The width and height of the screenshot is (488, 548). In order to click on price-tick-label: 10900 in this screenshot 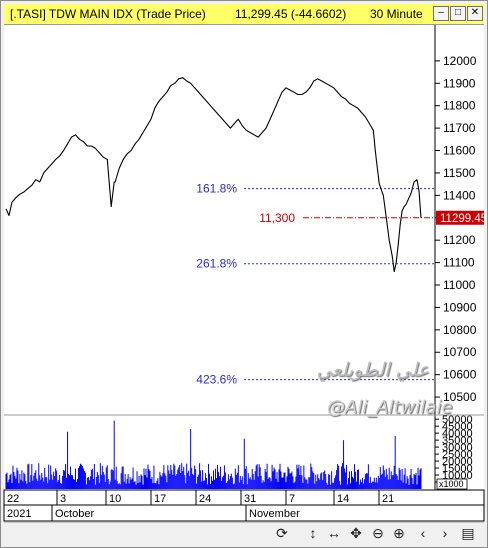, I will do `click(460, 307)`.